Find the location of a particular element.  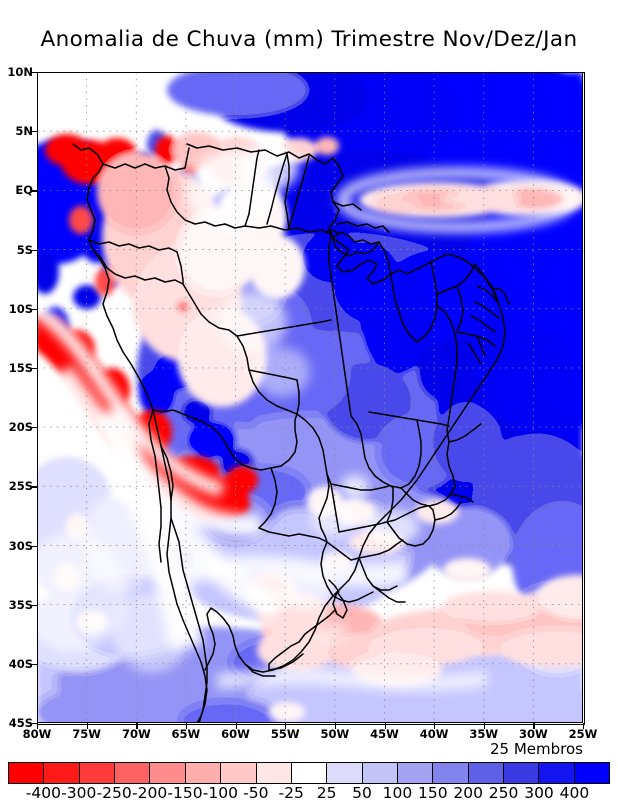

y-tick-label: 30S is located at coordinates (20, 545).